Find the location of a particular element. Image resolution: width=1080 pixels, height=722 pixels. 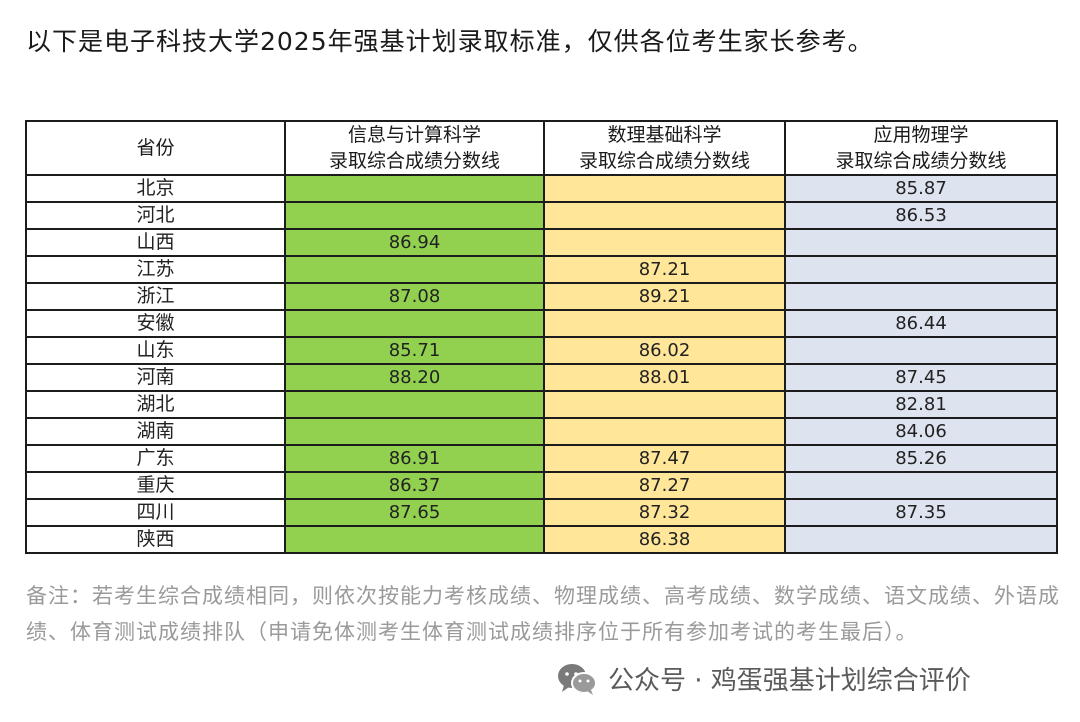

table-row: 江苏 87.21 is located at coordinates (541, 269).